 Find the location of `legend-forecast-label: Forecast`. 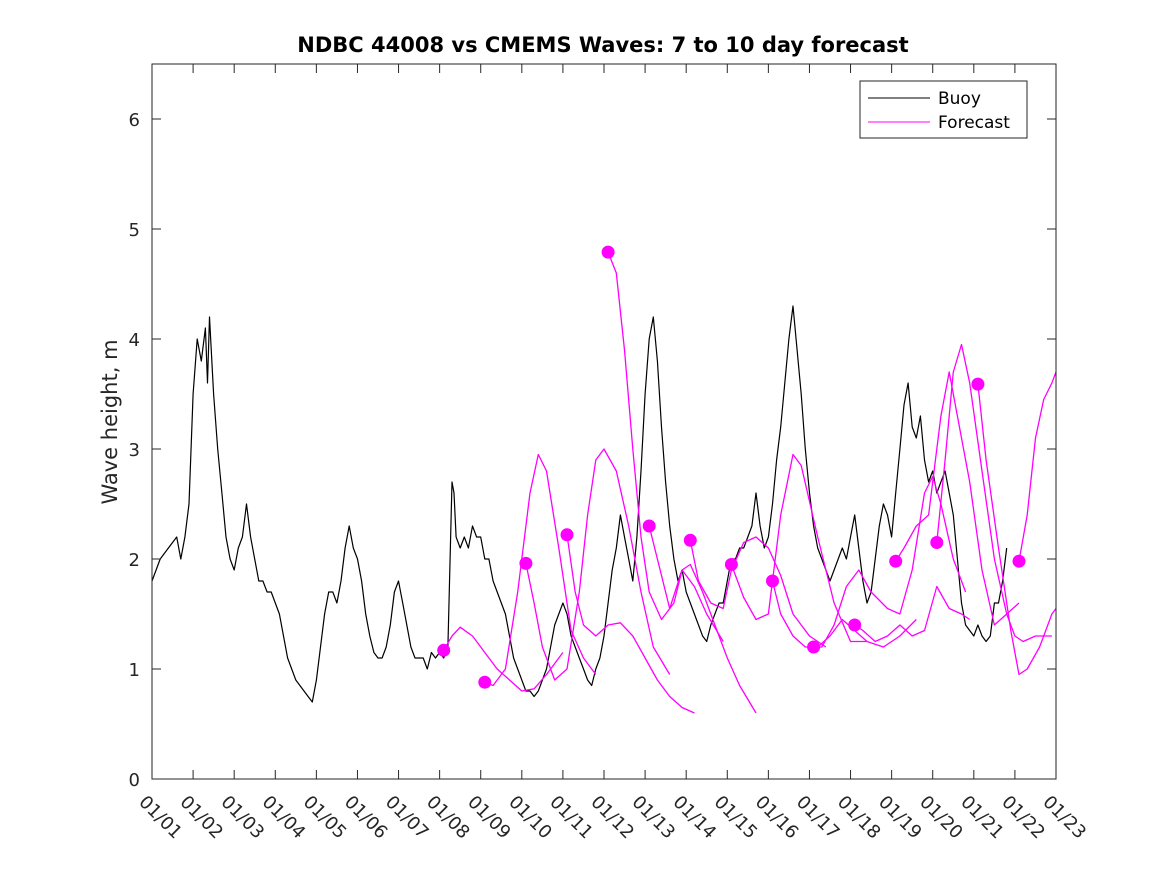

legend-forecast-label: Forecast is located at coordinates (974, 123).